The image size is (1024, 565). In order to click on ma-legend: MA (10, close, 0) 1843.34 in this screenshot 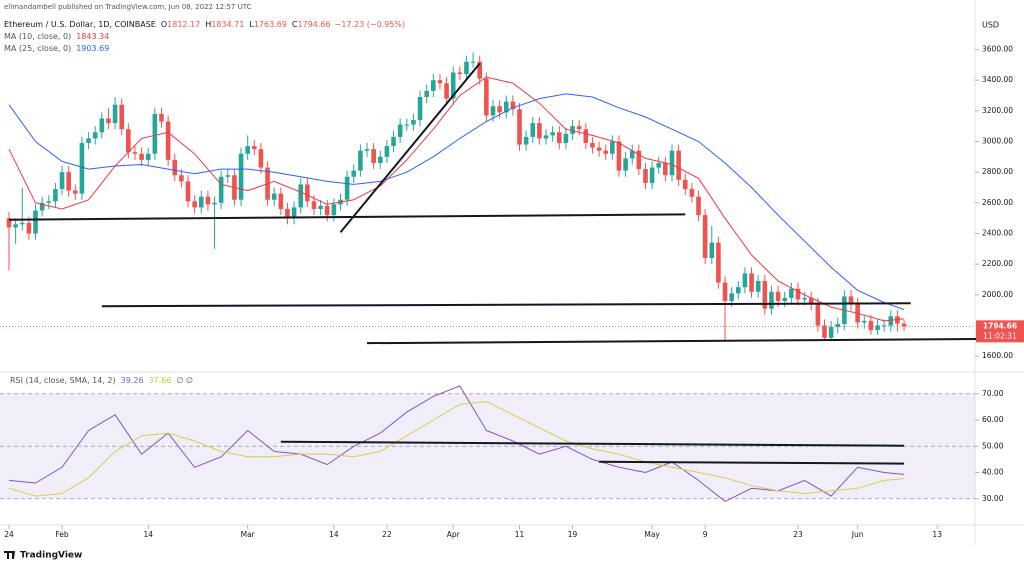, I will do `click(56, 36)`.